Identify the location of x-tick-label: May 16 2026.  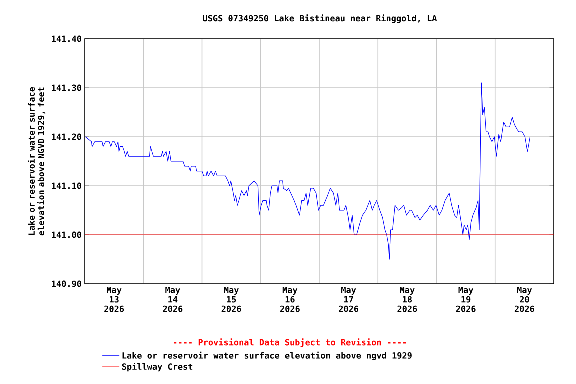
(290, 299).